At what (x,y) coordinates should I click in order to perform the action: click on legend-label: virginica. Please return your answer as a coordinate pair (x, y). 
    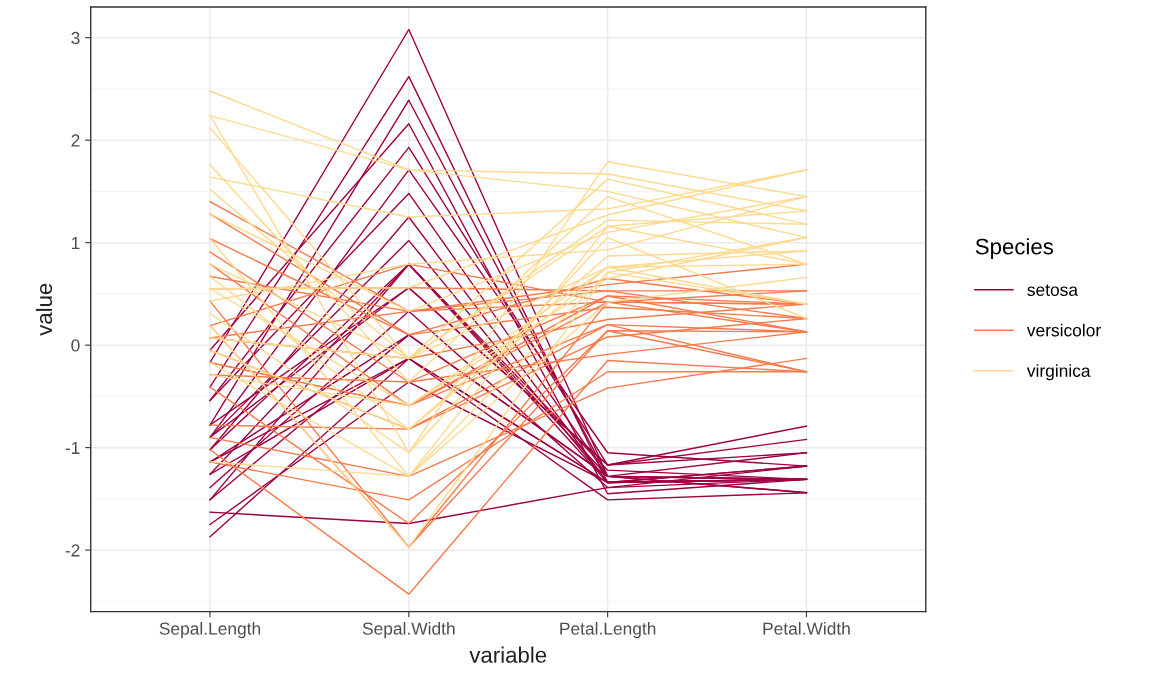
    Looking at the image, I should click on (1058, 372).